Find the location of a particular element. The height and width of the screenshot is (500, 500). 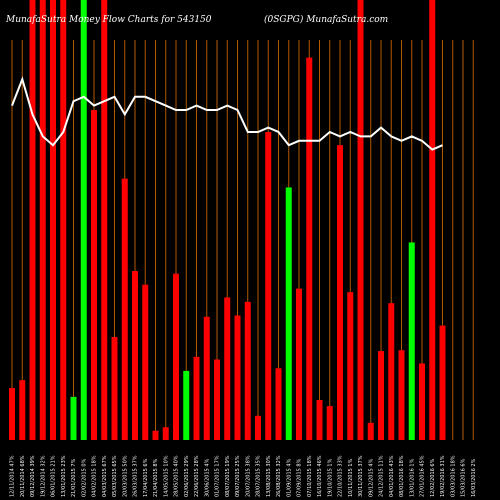

chart-subtitle: (0SGPG) MunafaSutra.com is located at coordinates (326, 19).